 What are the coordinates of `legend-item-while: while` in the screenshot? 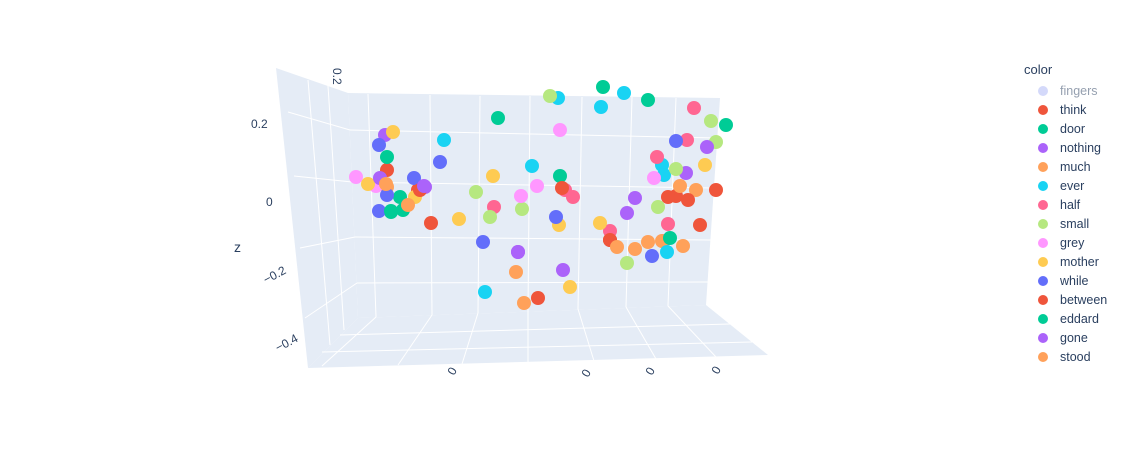 It's located at (1079, 280).